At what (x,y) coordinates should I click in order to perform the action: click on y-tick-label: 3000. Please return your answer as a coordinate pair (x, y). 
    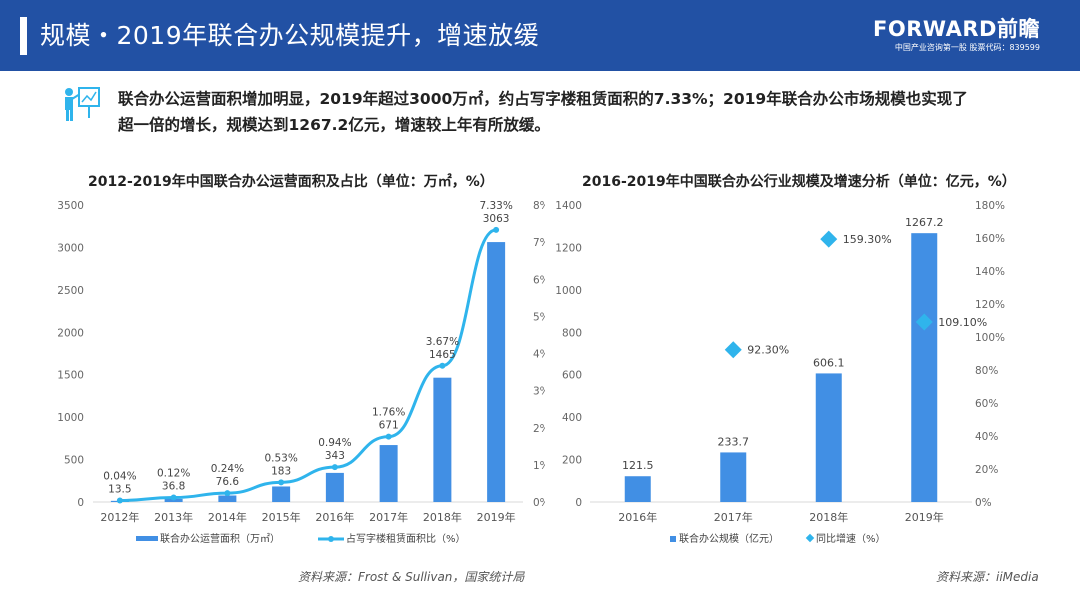
    Looking at the image, I should click on (70, 248).